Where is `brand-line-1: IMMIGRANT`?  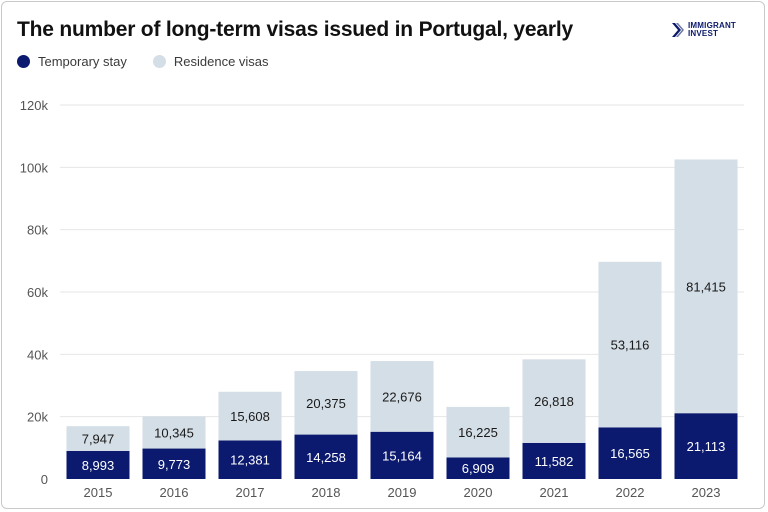 brand-line-1: IMMIGRANT is located at coordinates (712, 25).